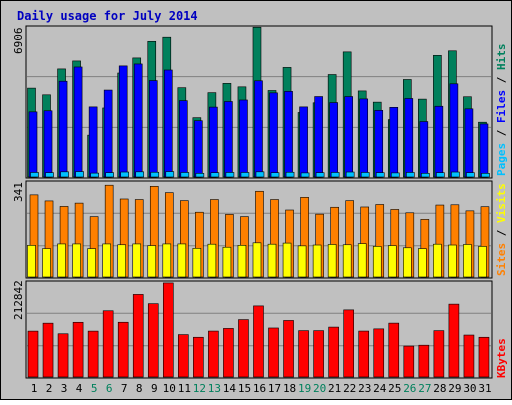  Describe the element at coordinates (501, 233) in the screenshot. I see `legend-sep-3: /` at that location.